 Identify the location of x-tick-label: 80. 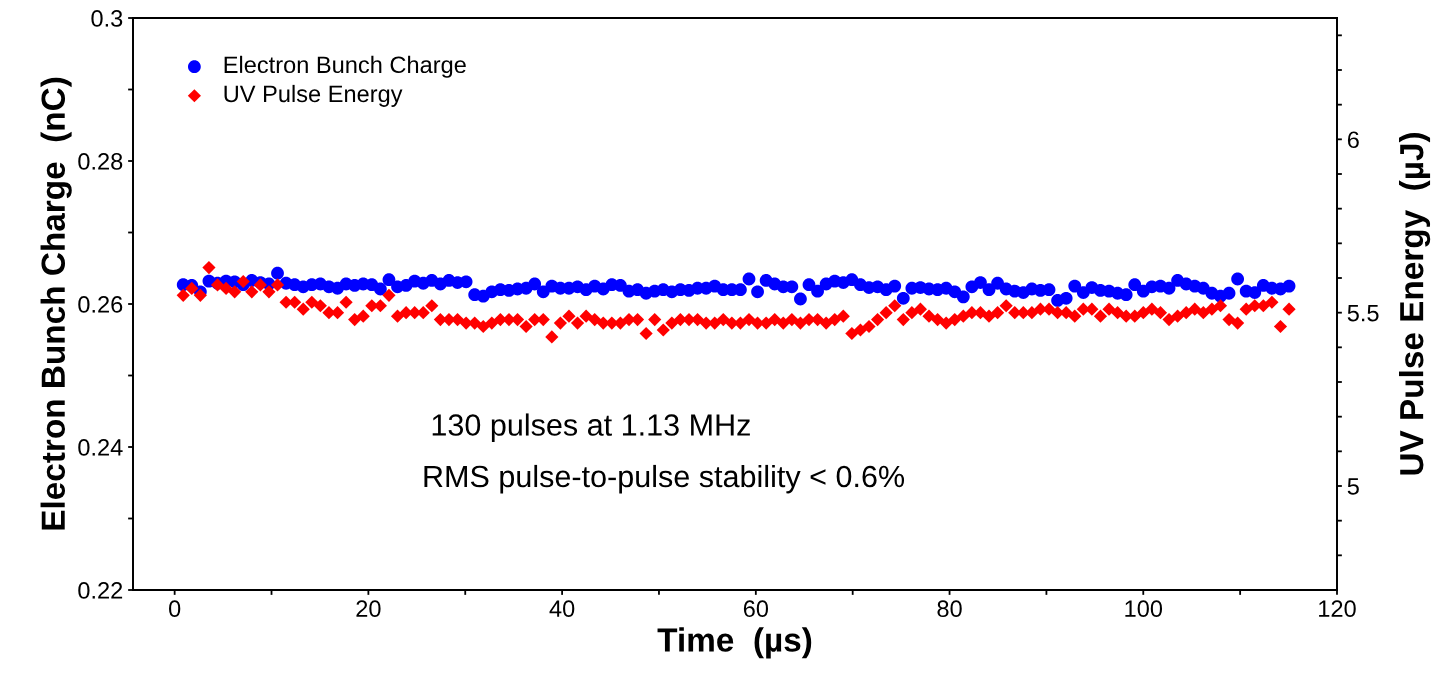
(949, 609).